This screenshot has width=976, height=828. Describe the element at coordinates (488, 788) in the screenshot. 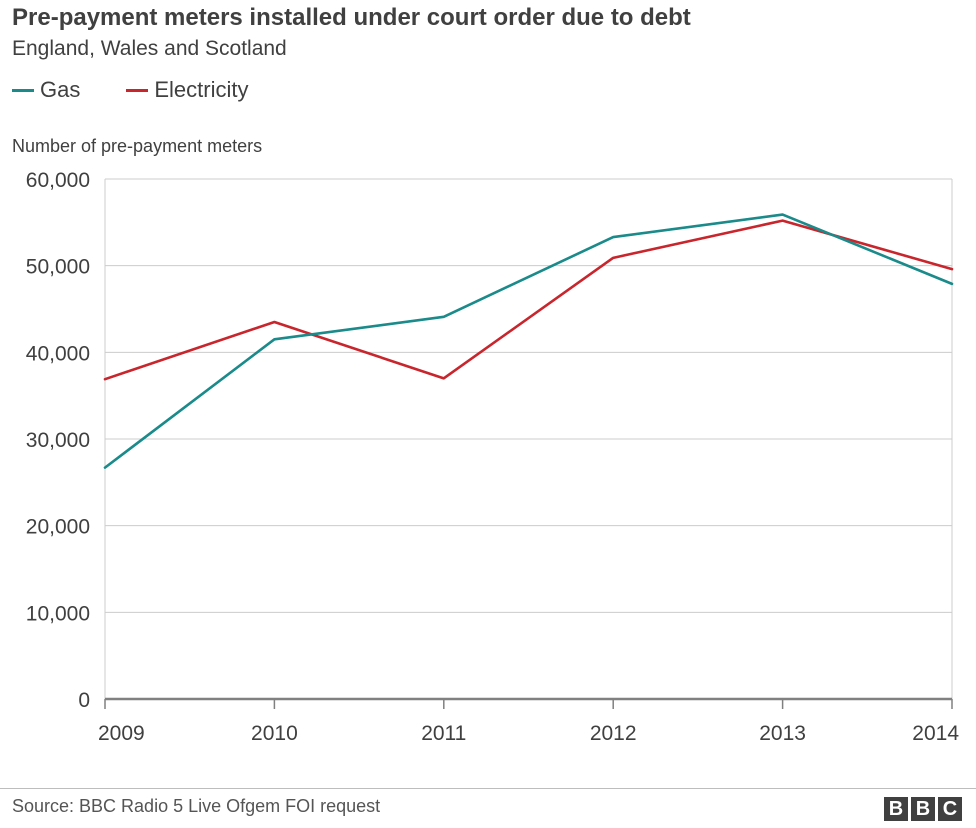

I see `footer-divider` at that location.